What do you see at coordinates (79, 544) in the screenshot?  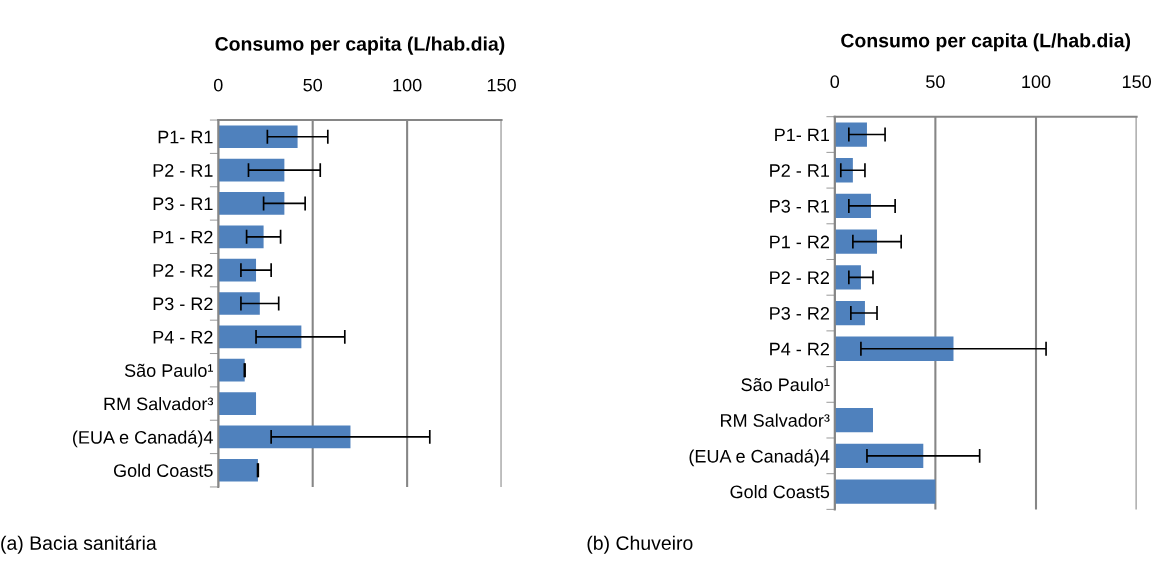 I see `text: (a) Bacia sanitária` at bounding box center [79, 544].